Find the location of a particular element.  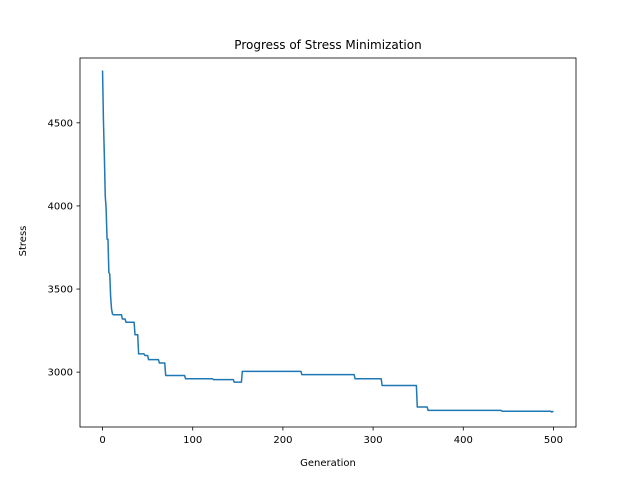

y-axis: 3000 3500 4000 4500 is located at coordinates (64, 248).